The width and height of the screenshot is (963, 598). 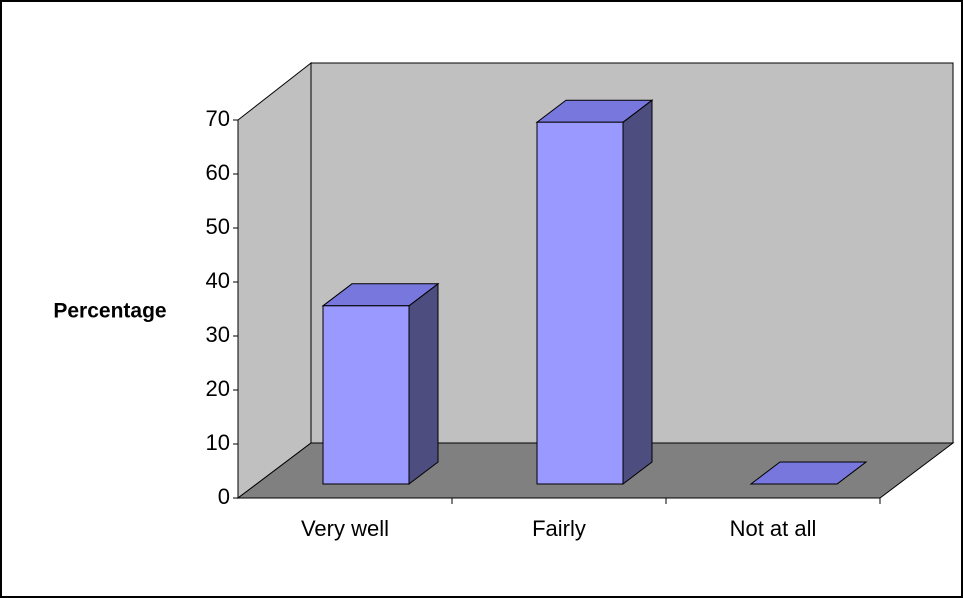 What do you see at coordinates (224, 496) in the screenshot?
I see `y-tick-label: 0` at bounding box center [224, 496].